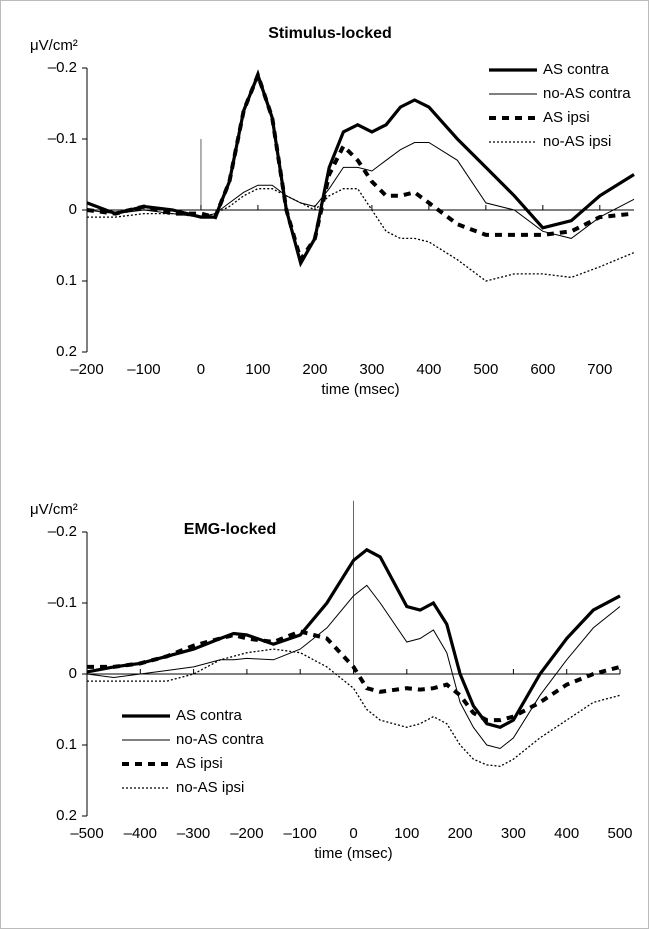 The image size is (649, 929). I want to click on x-tick-label: 600, so click(542, 369).